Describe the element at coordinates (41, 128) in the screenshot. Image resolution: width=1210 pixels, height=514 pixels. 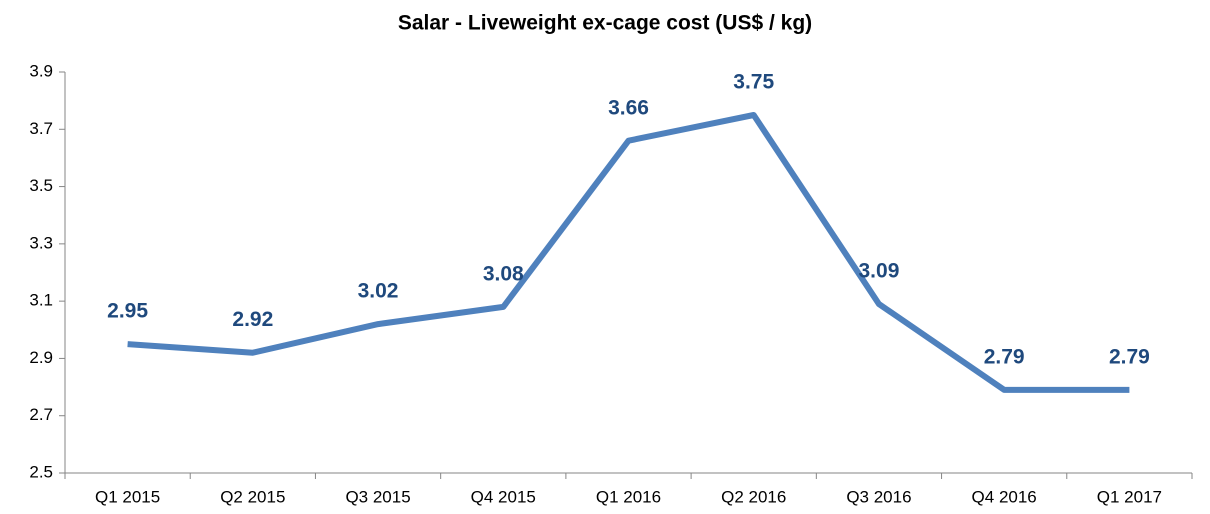
I see `y-tick-label: 3.7` at that location.